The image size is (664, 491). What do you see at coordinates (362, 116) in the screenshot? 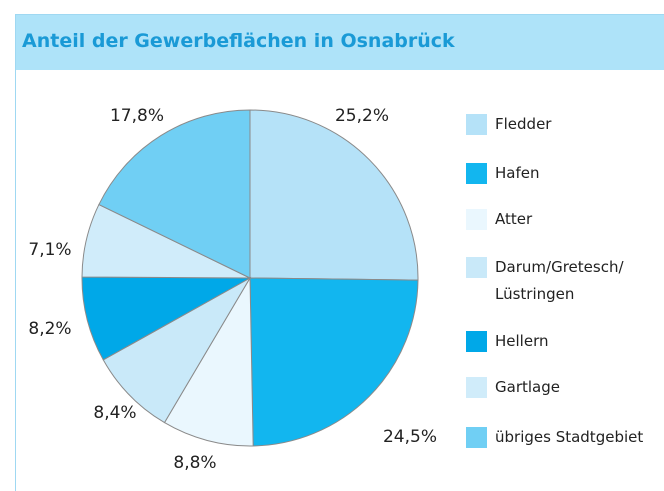
I see `value-label: 25,2%` at bounding box center [362, 116].